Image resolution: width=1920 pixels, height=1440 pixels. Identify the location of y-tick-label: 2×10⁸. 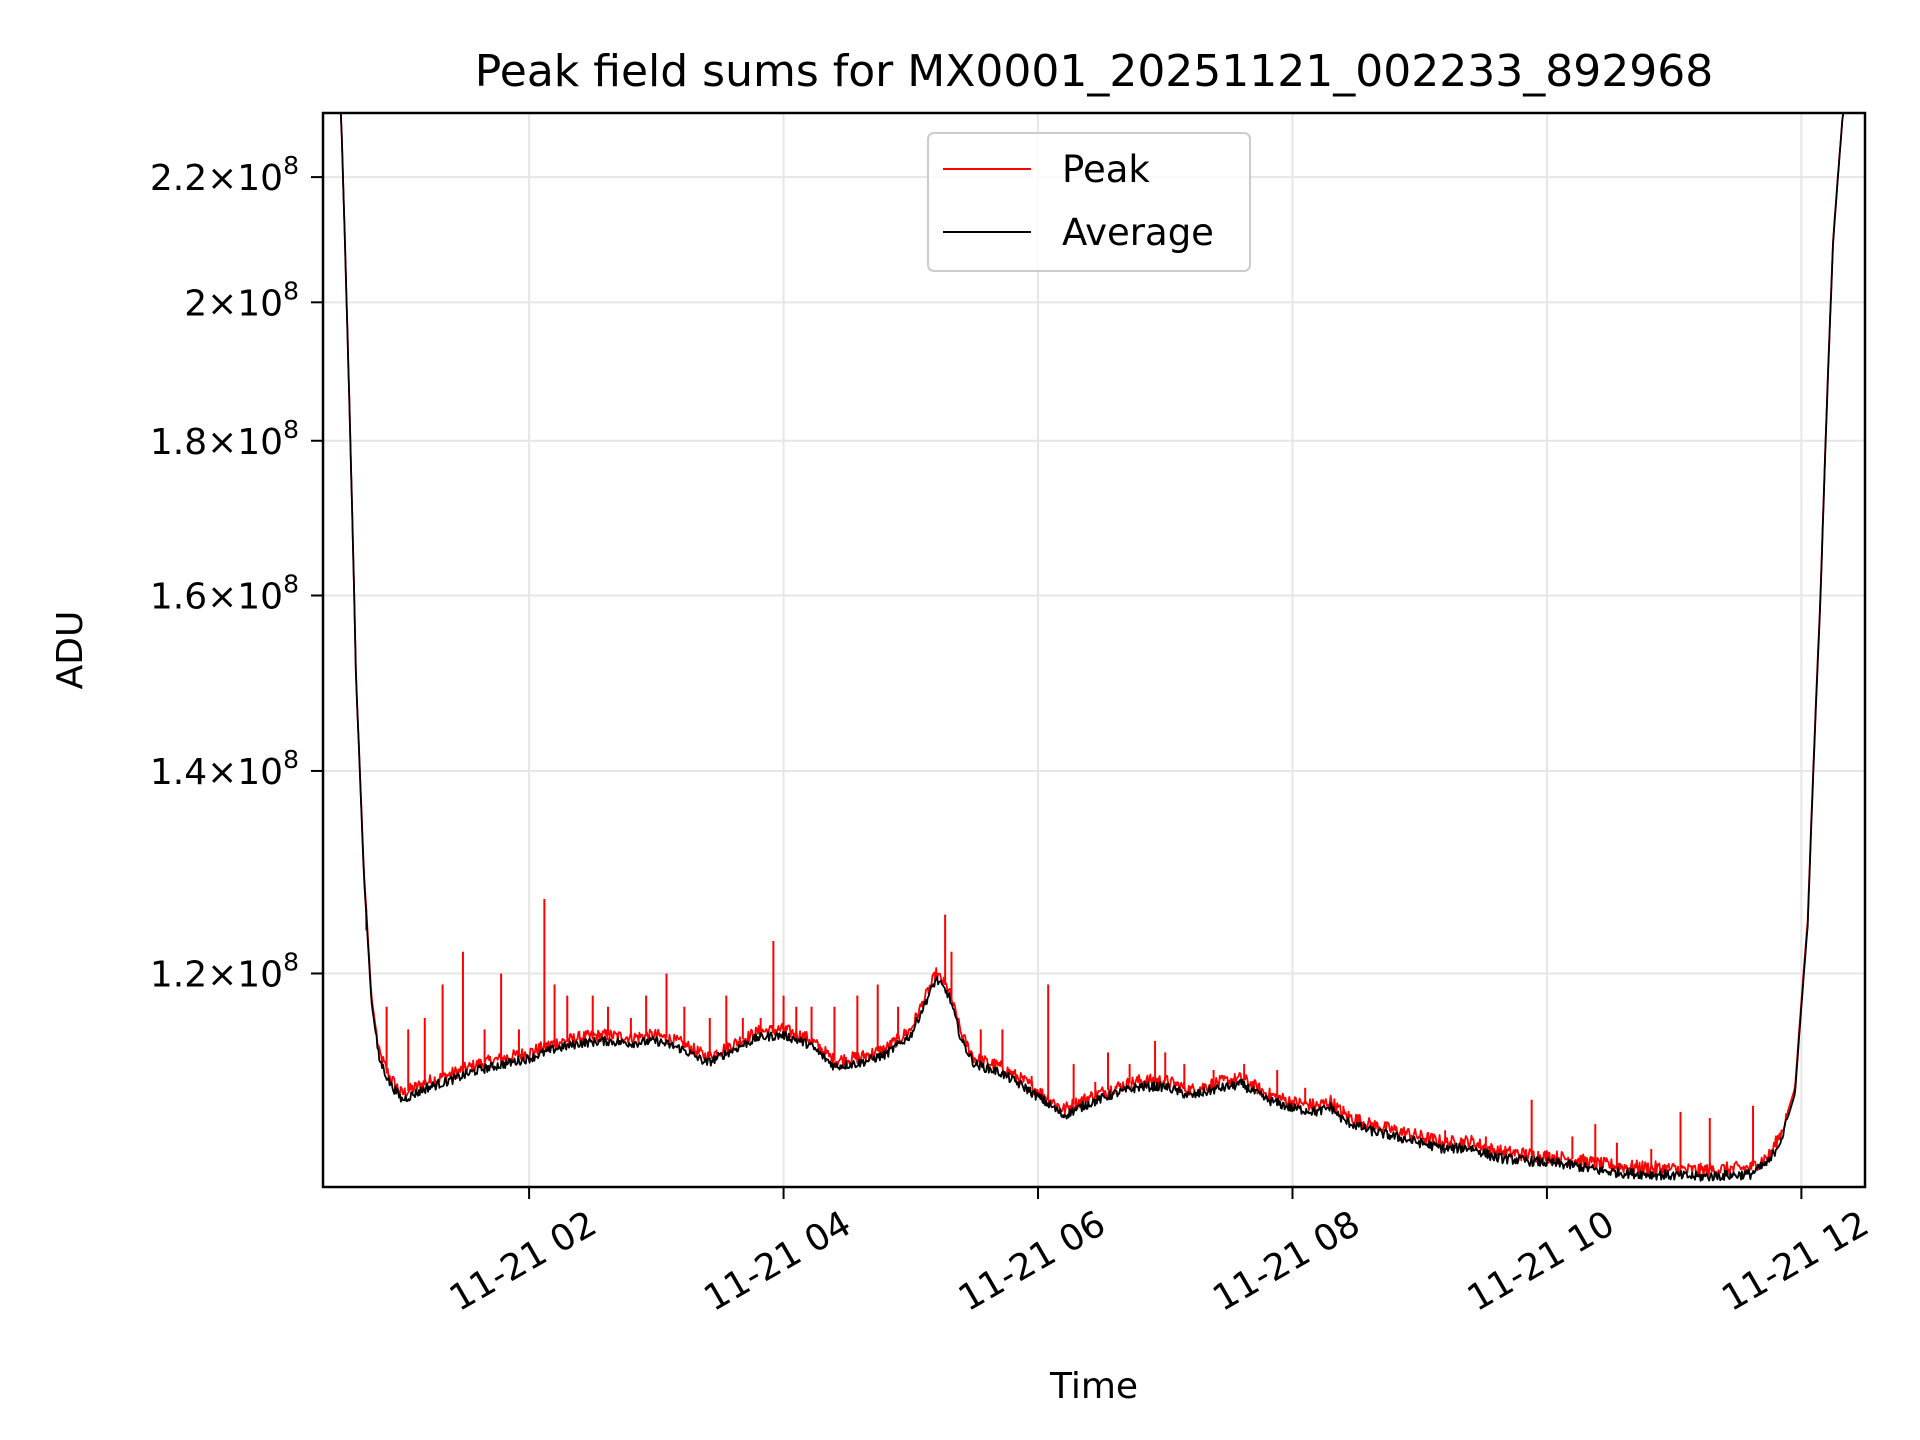
(241, 300).